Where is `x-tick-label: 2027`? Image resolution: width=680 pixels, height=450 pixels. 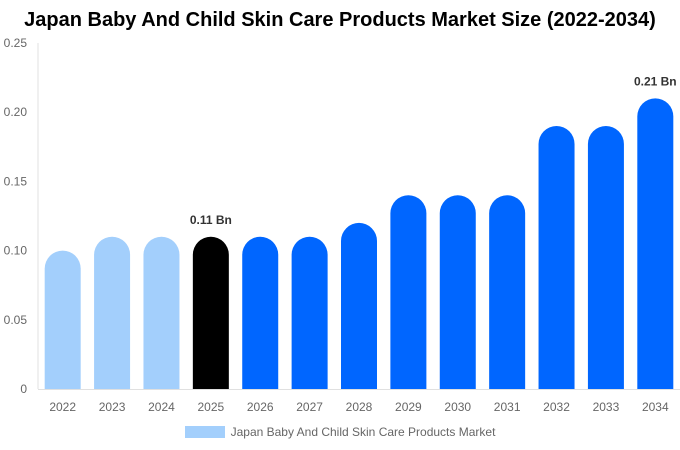 x-tick-label: 2027 is located at coordinates (309, 407).